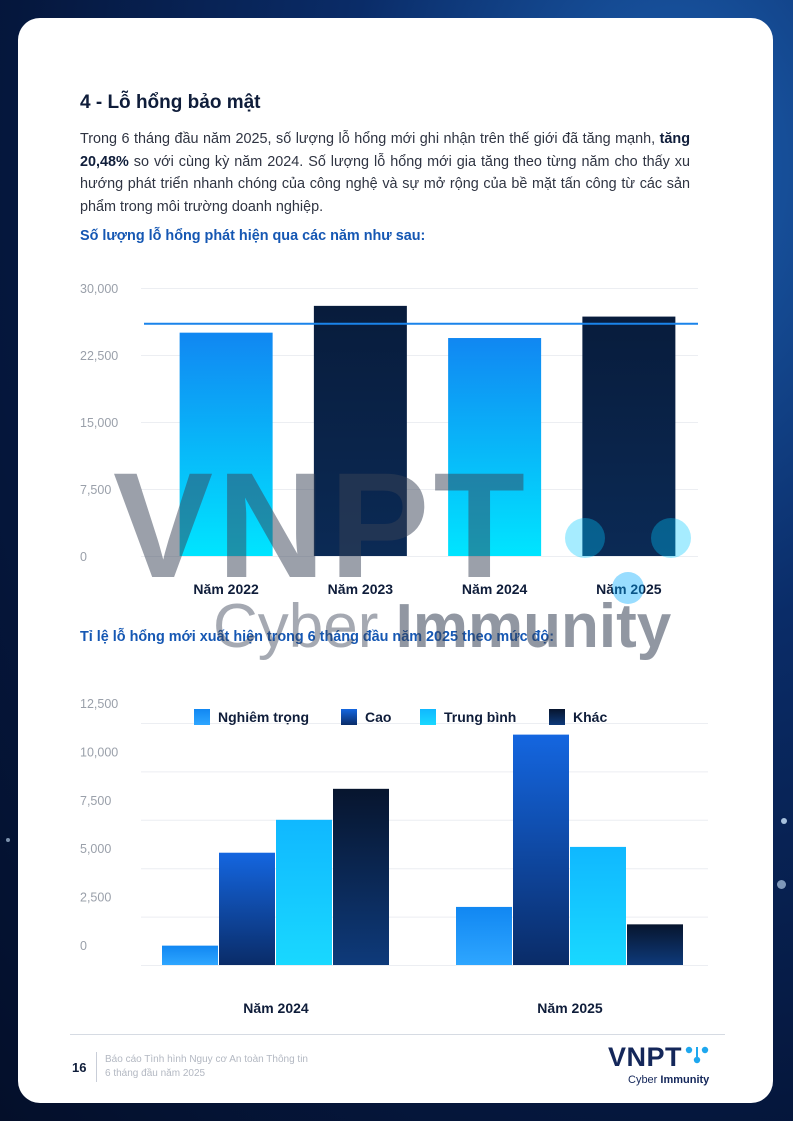  What do you see at coordinates (155, 1073) in the screenshot?
I see `footer-line-2: 6 tháng đầu năm 2025` at bounding box center [155, 1073].